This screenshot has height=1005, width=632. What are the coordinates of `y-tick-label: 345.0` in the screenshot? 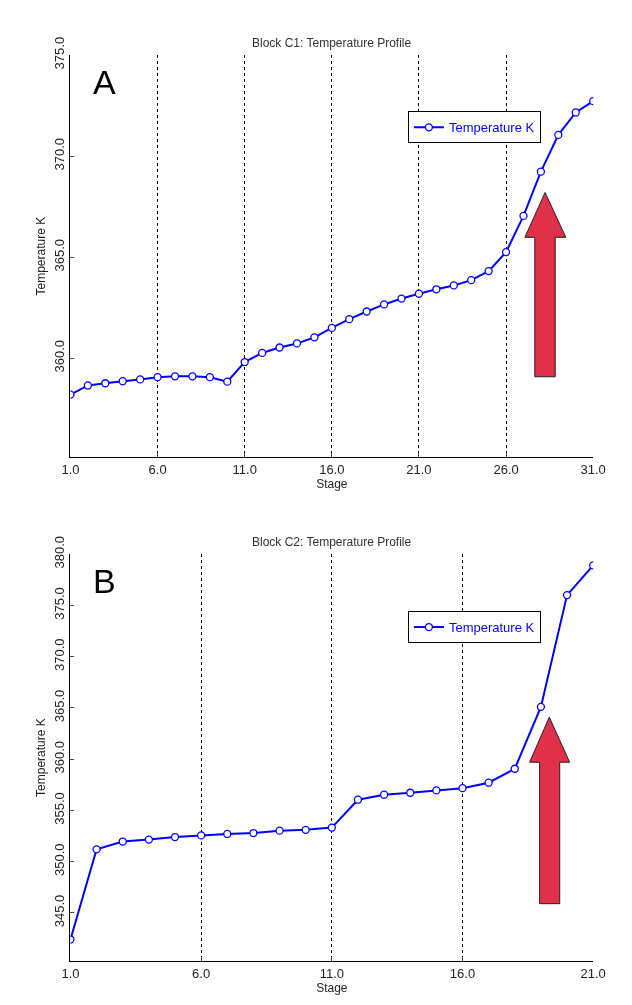 It's located at (60, 911).